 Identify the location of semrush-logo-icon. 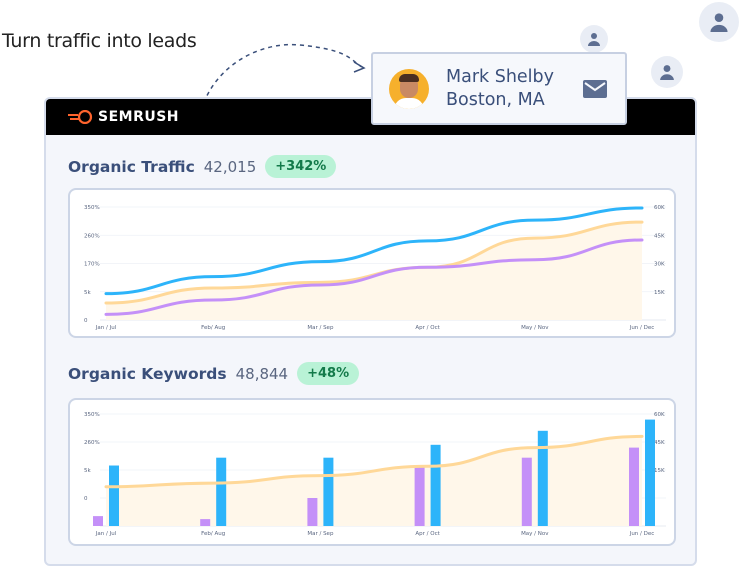
(80, 117).